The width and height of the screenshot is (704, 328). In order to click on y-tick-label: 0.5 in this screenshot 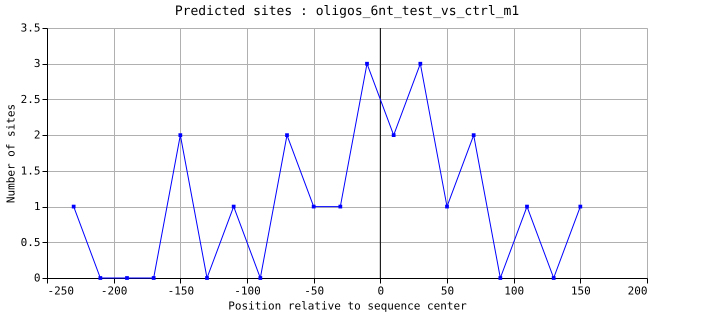, I will do `click(30, 242)`.